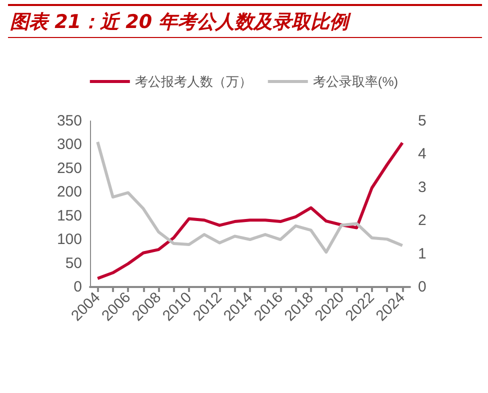 Image resolution: width=488 pixels, height=393 pixels. What do you see at coordinates (193, 81) in the screenshot?
I see `legend-label: 考公报考人数（万）` at bounding box center [193, 81].